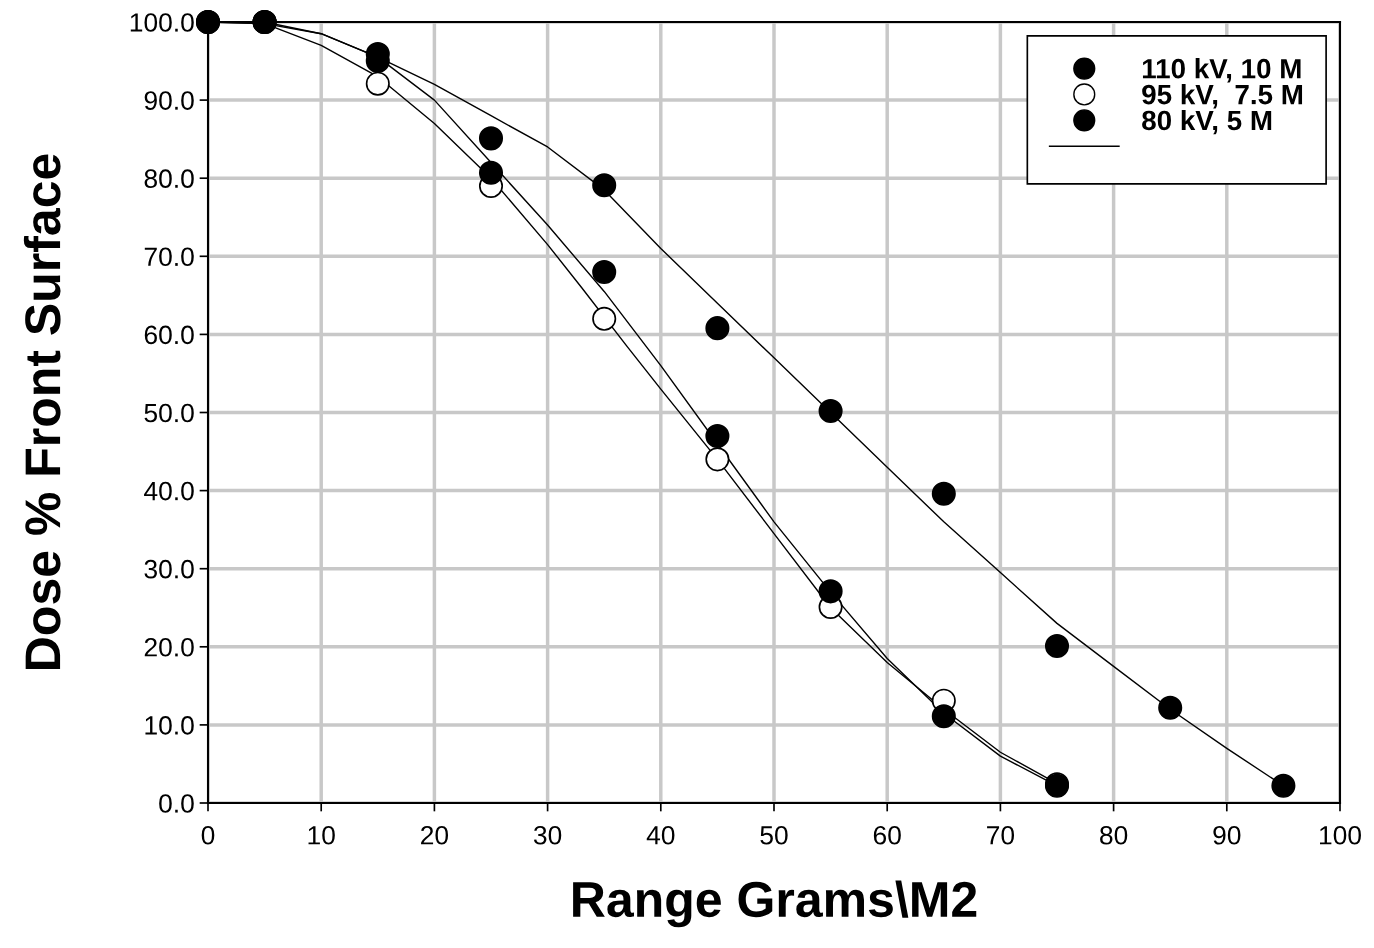 The height and width of the screenshot is (948, 1374). Describe the element at coordinates (1222, 96) in the screenshot. I see `legend-label: 95 kV, 7.5 M` at that location.